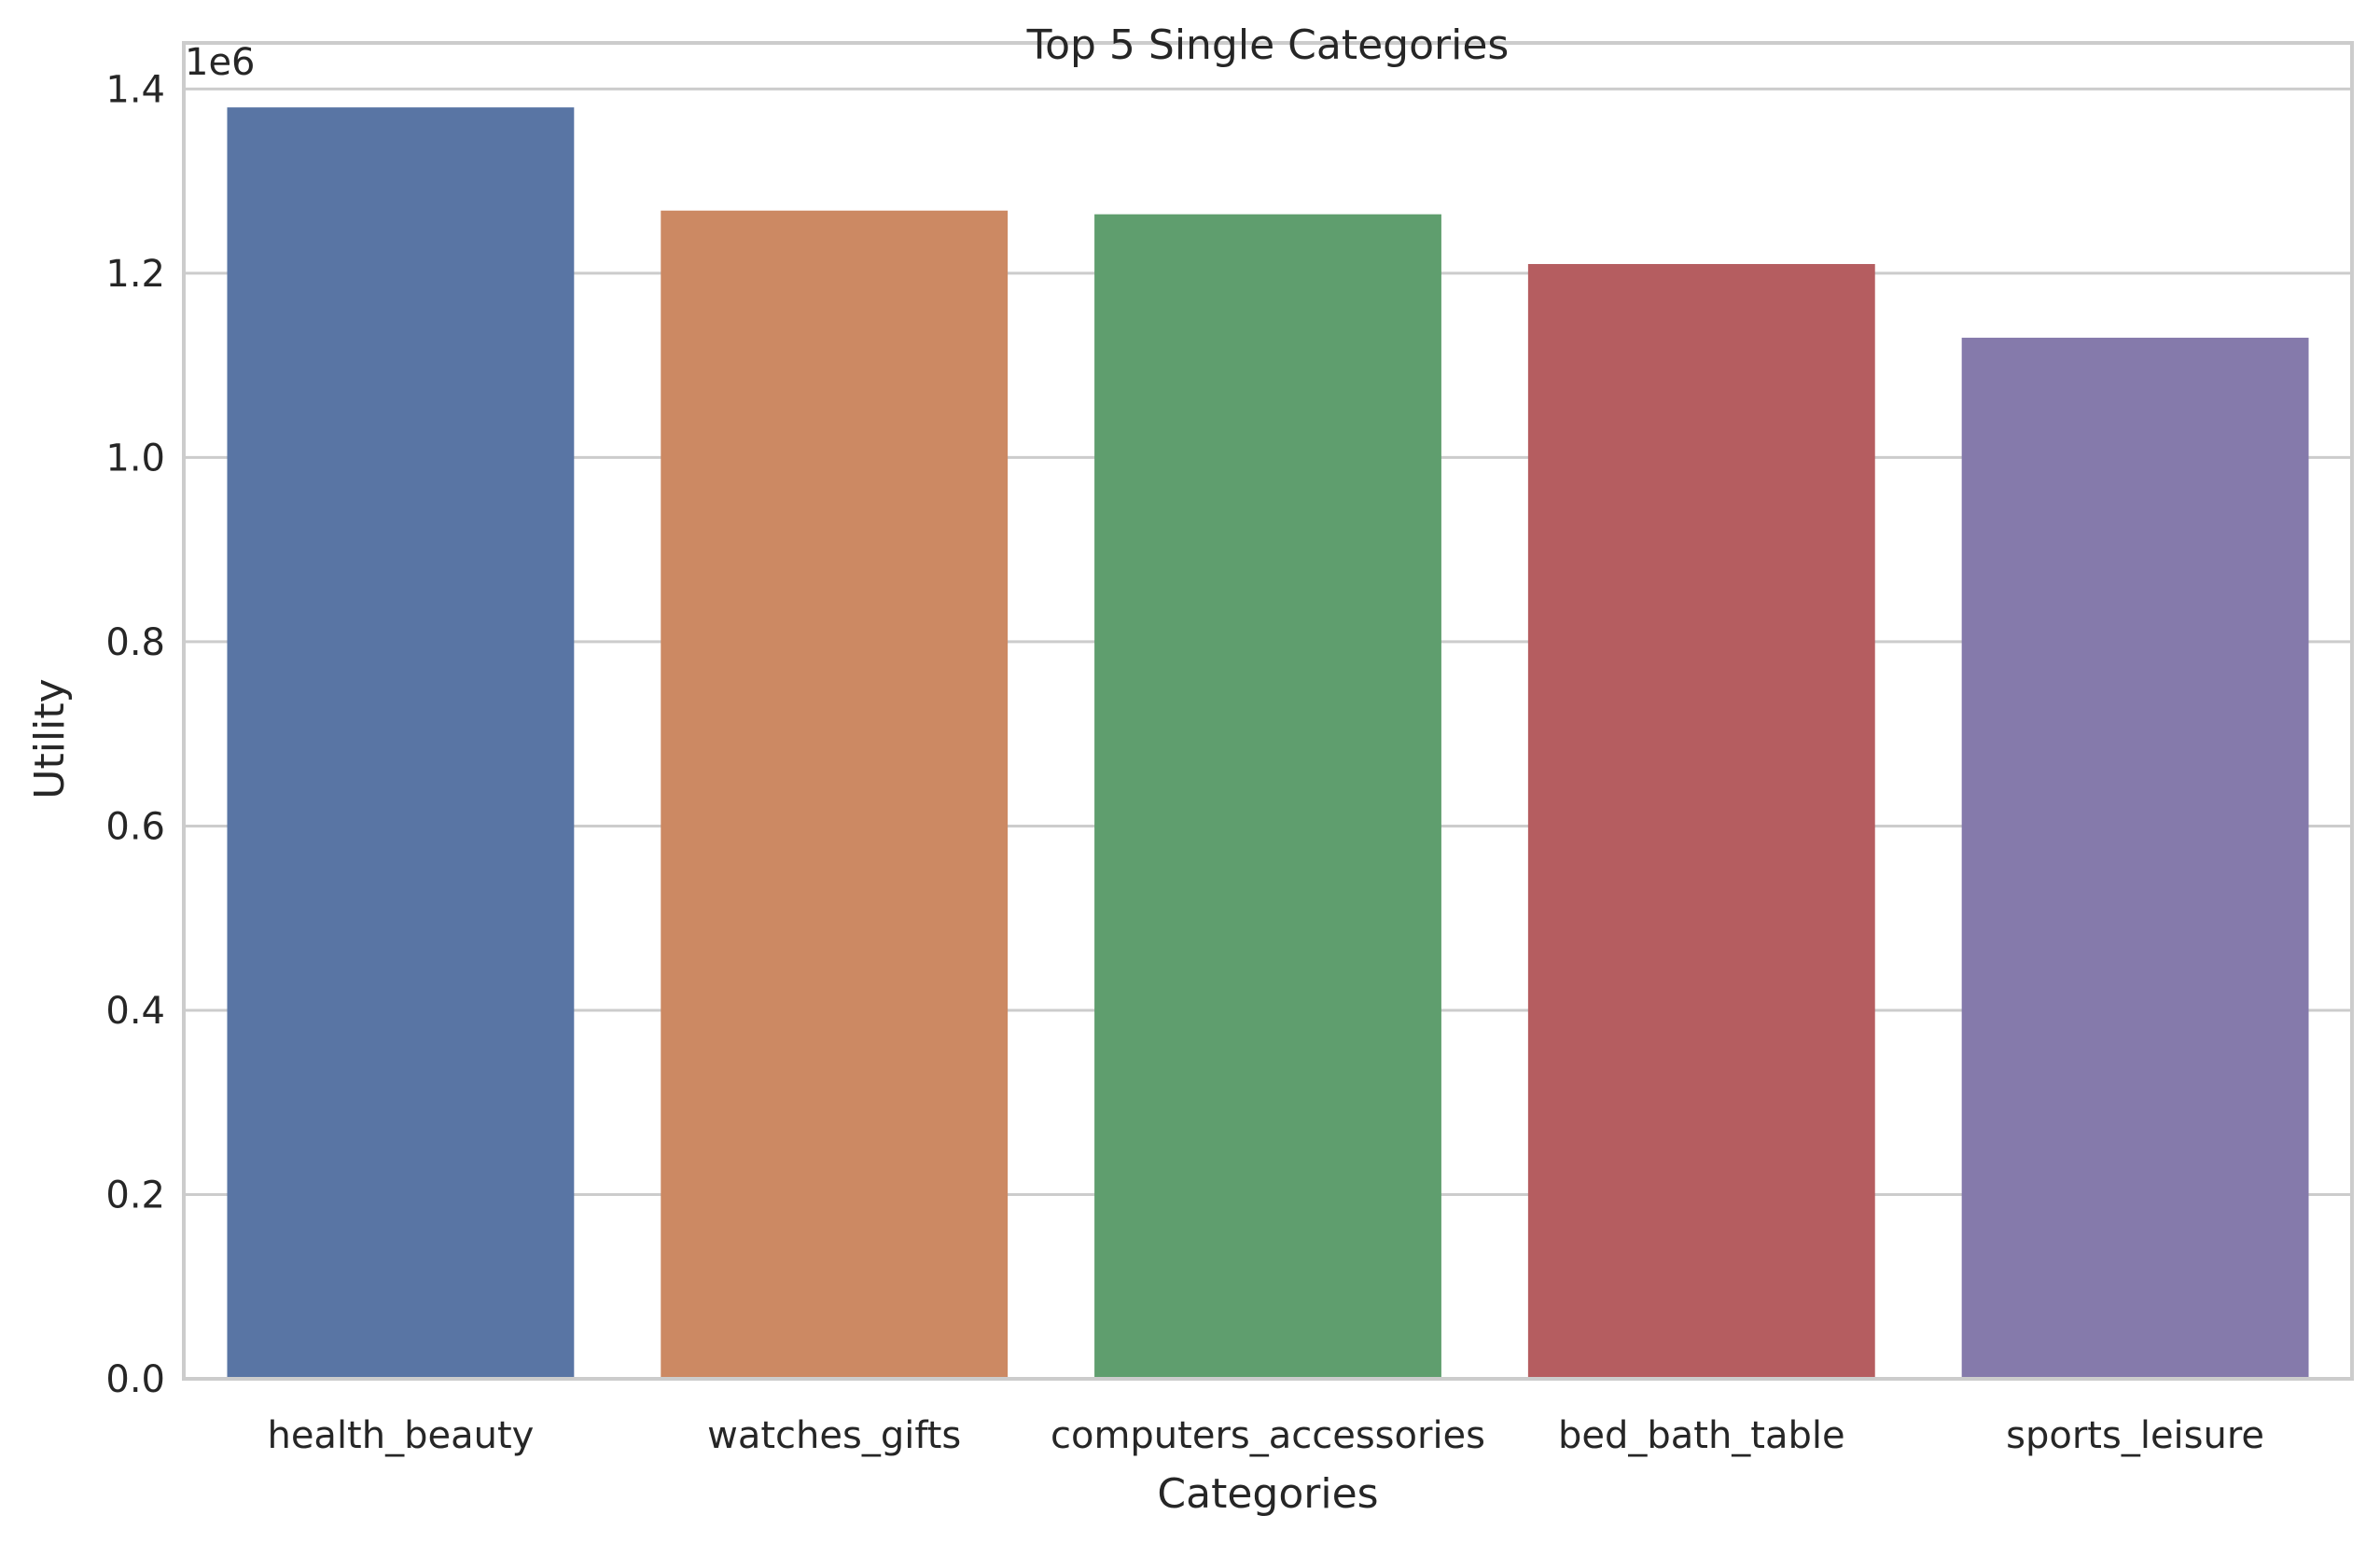 This screenshot has width=2380, height=1543. I want to click on y-tick-label: 1.2, so click(135, 274).